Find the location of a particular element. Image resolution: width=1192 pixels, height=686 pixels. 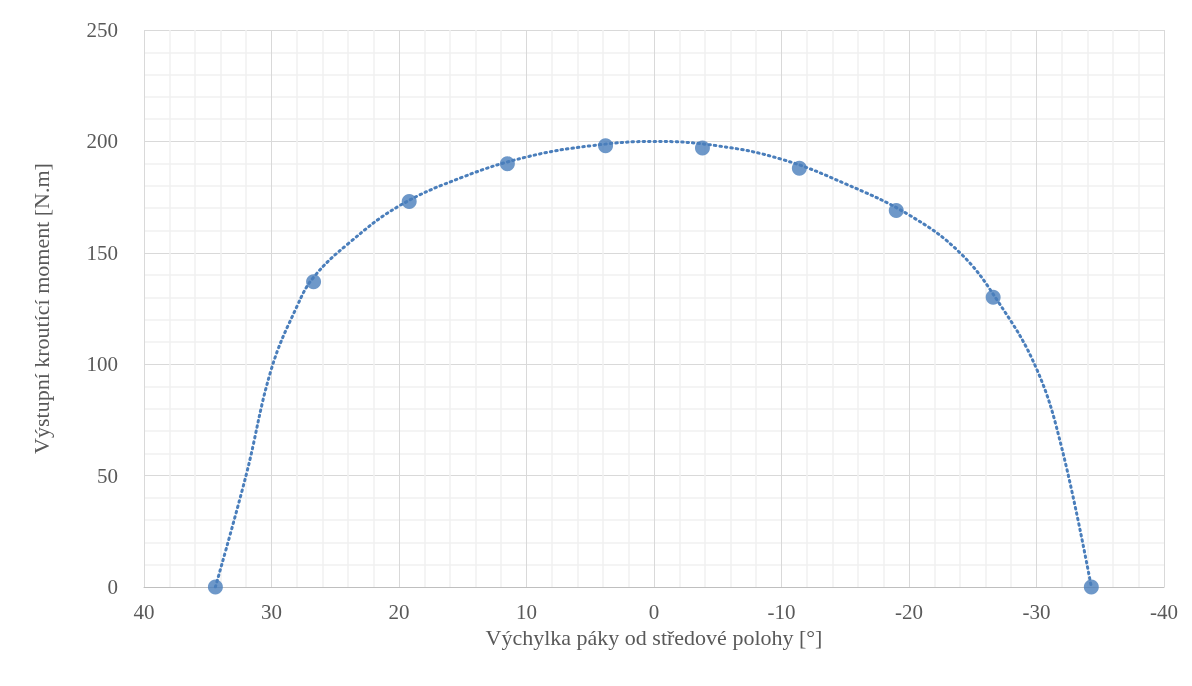

x-tick-label: -10 is located at coordinates (781, 611).